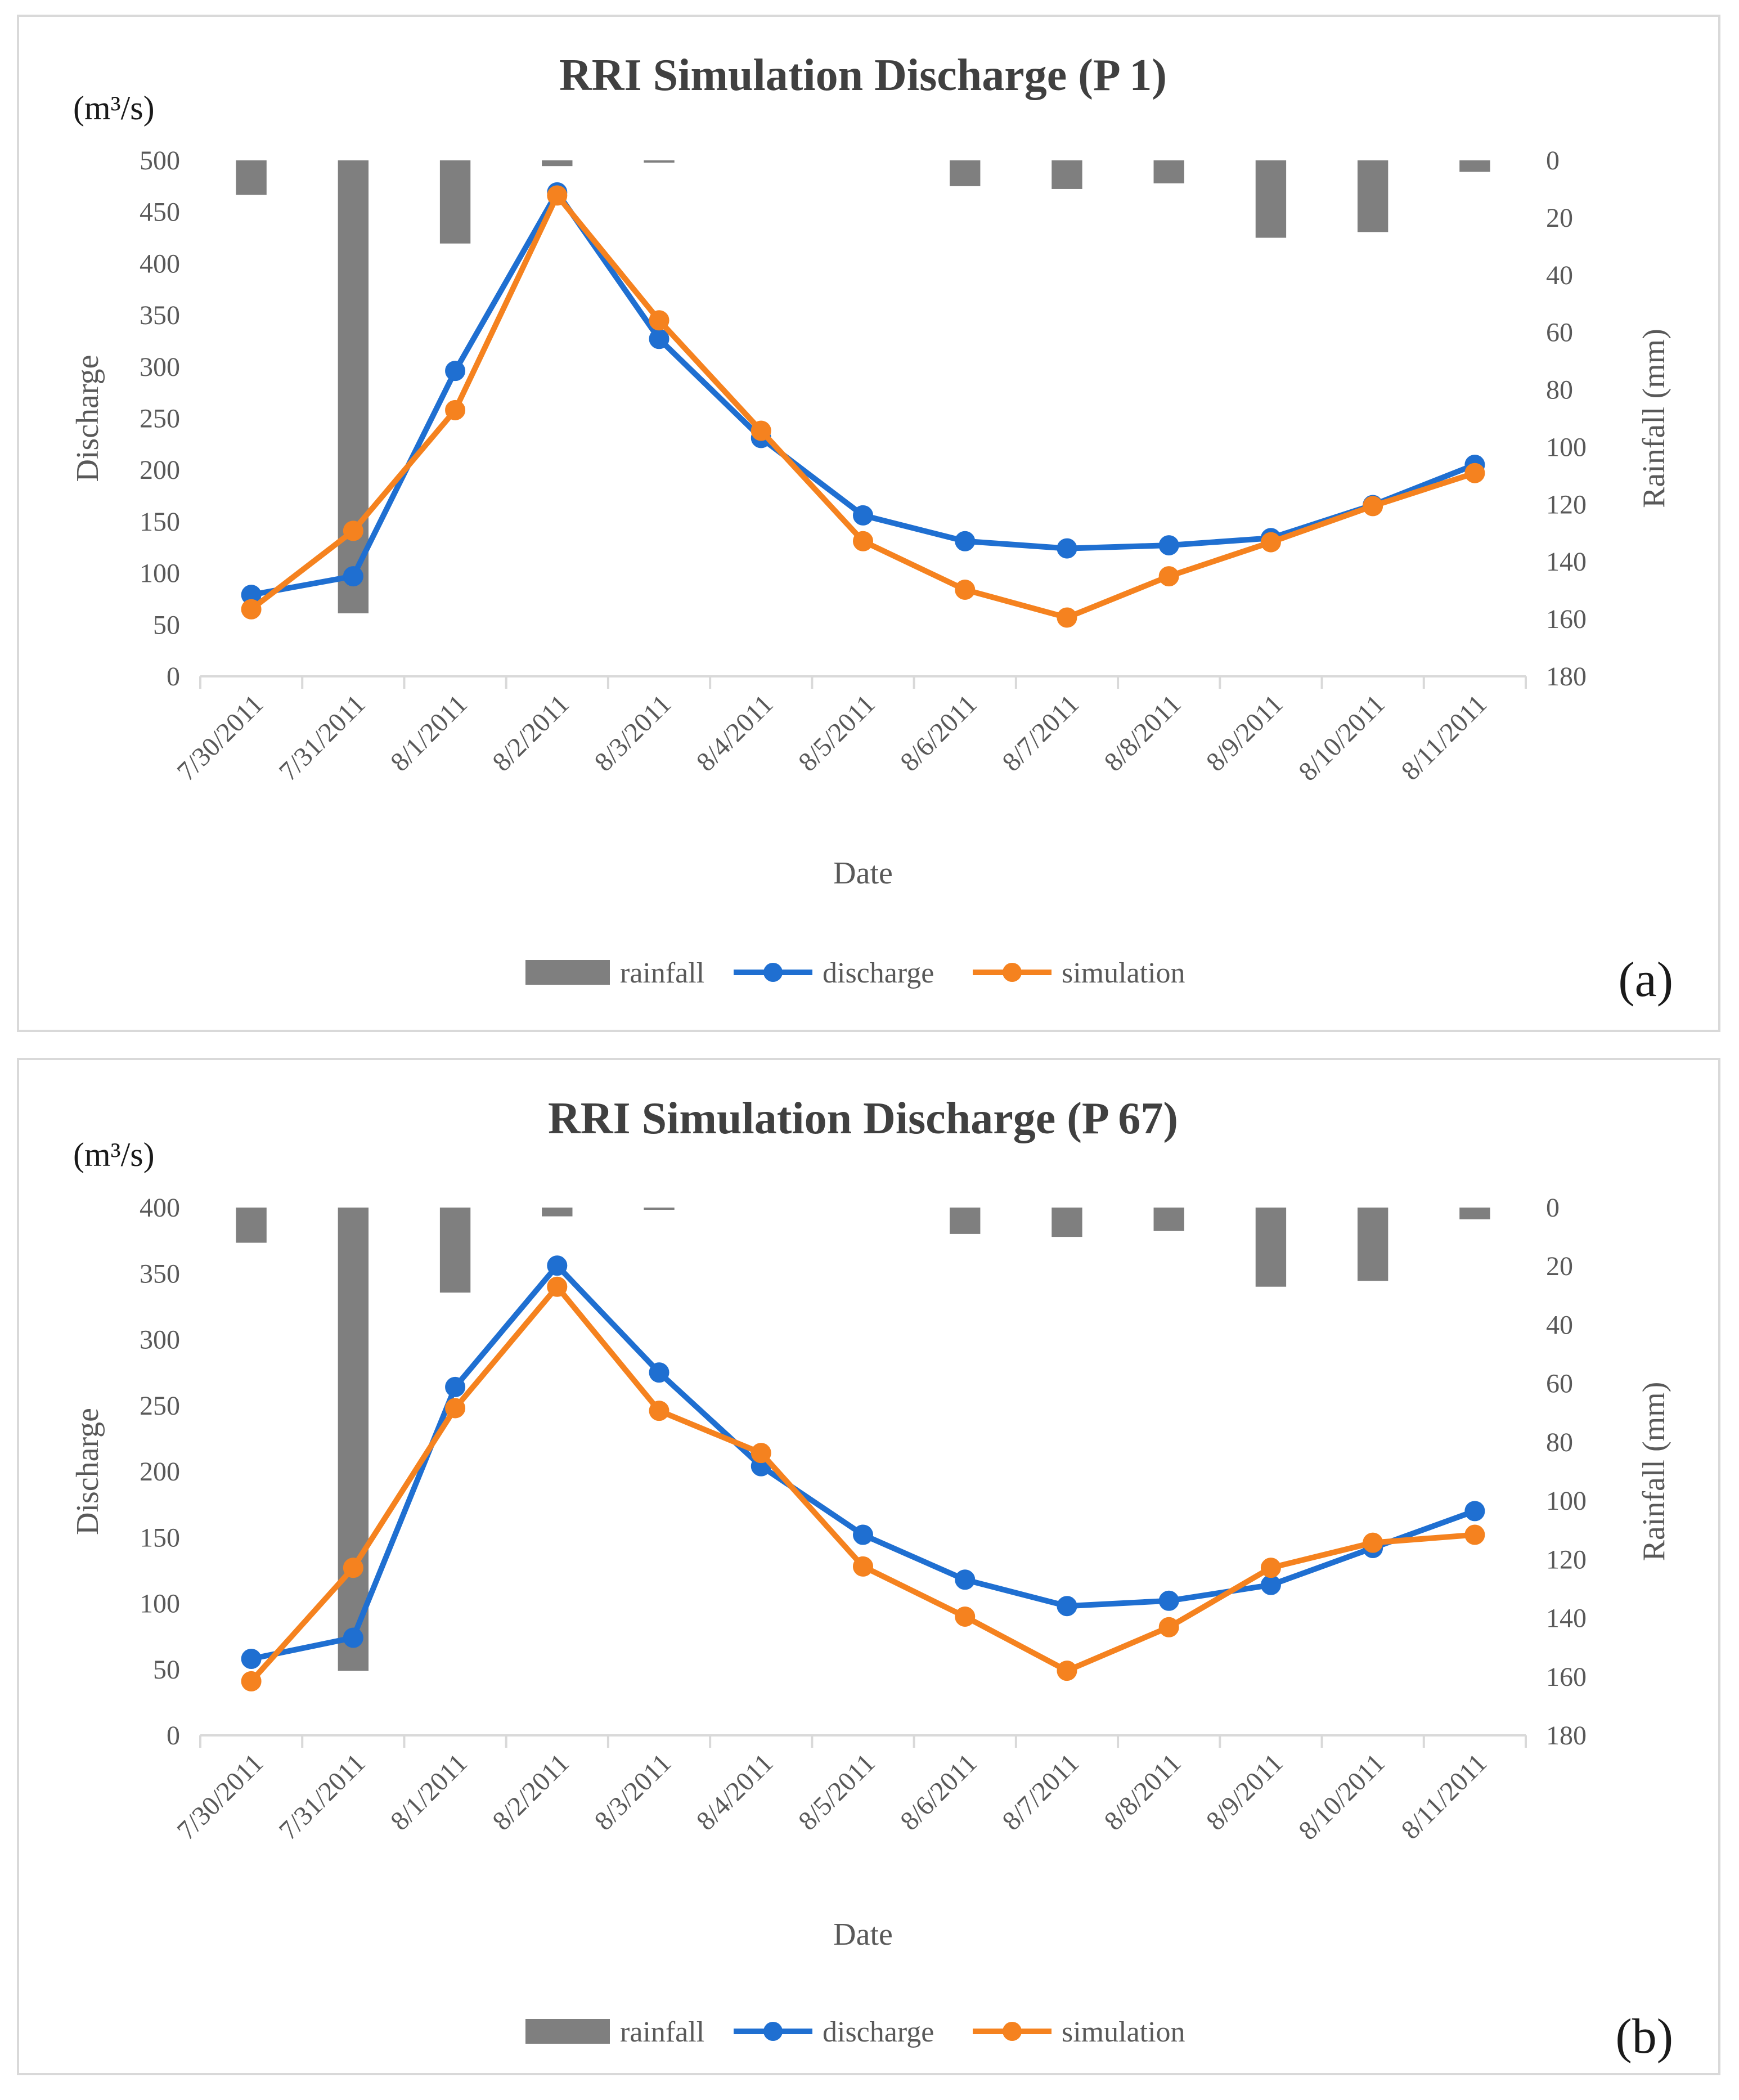 Image resolution: width=1739 pixels, height=2100 pixels. I want to click on panel-label: (a), so click(1645, 980).